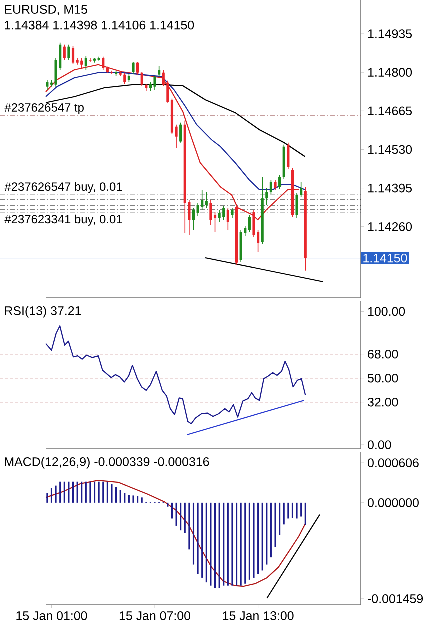  Describe the element at coordinates (43, 312) in the screenshot. I see `chart-title: RSI(13) 37.21` at that location.